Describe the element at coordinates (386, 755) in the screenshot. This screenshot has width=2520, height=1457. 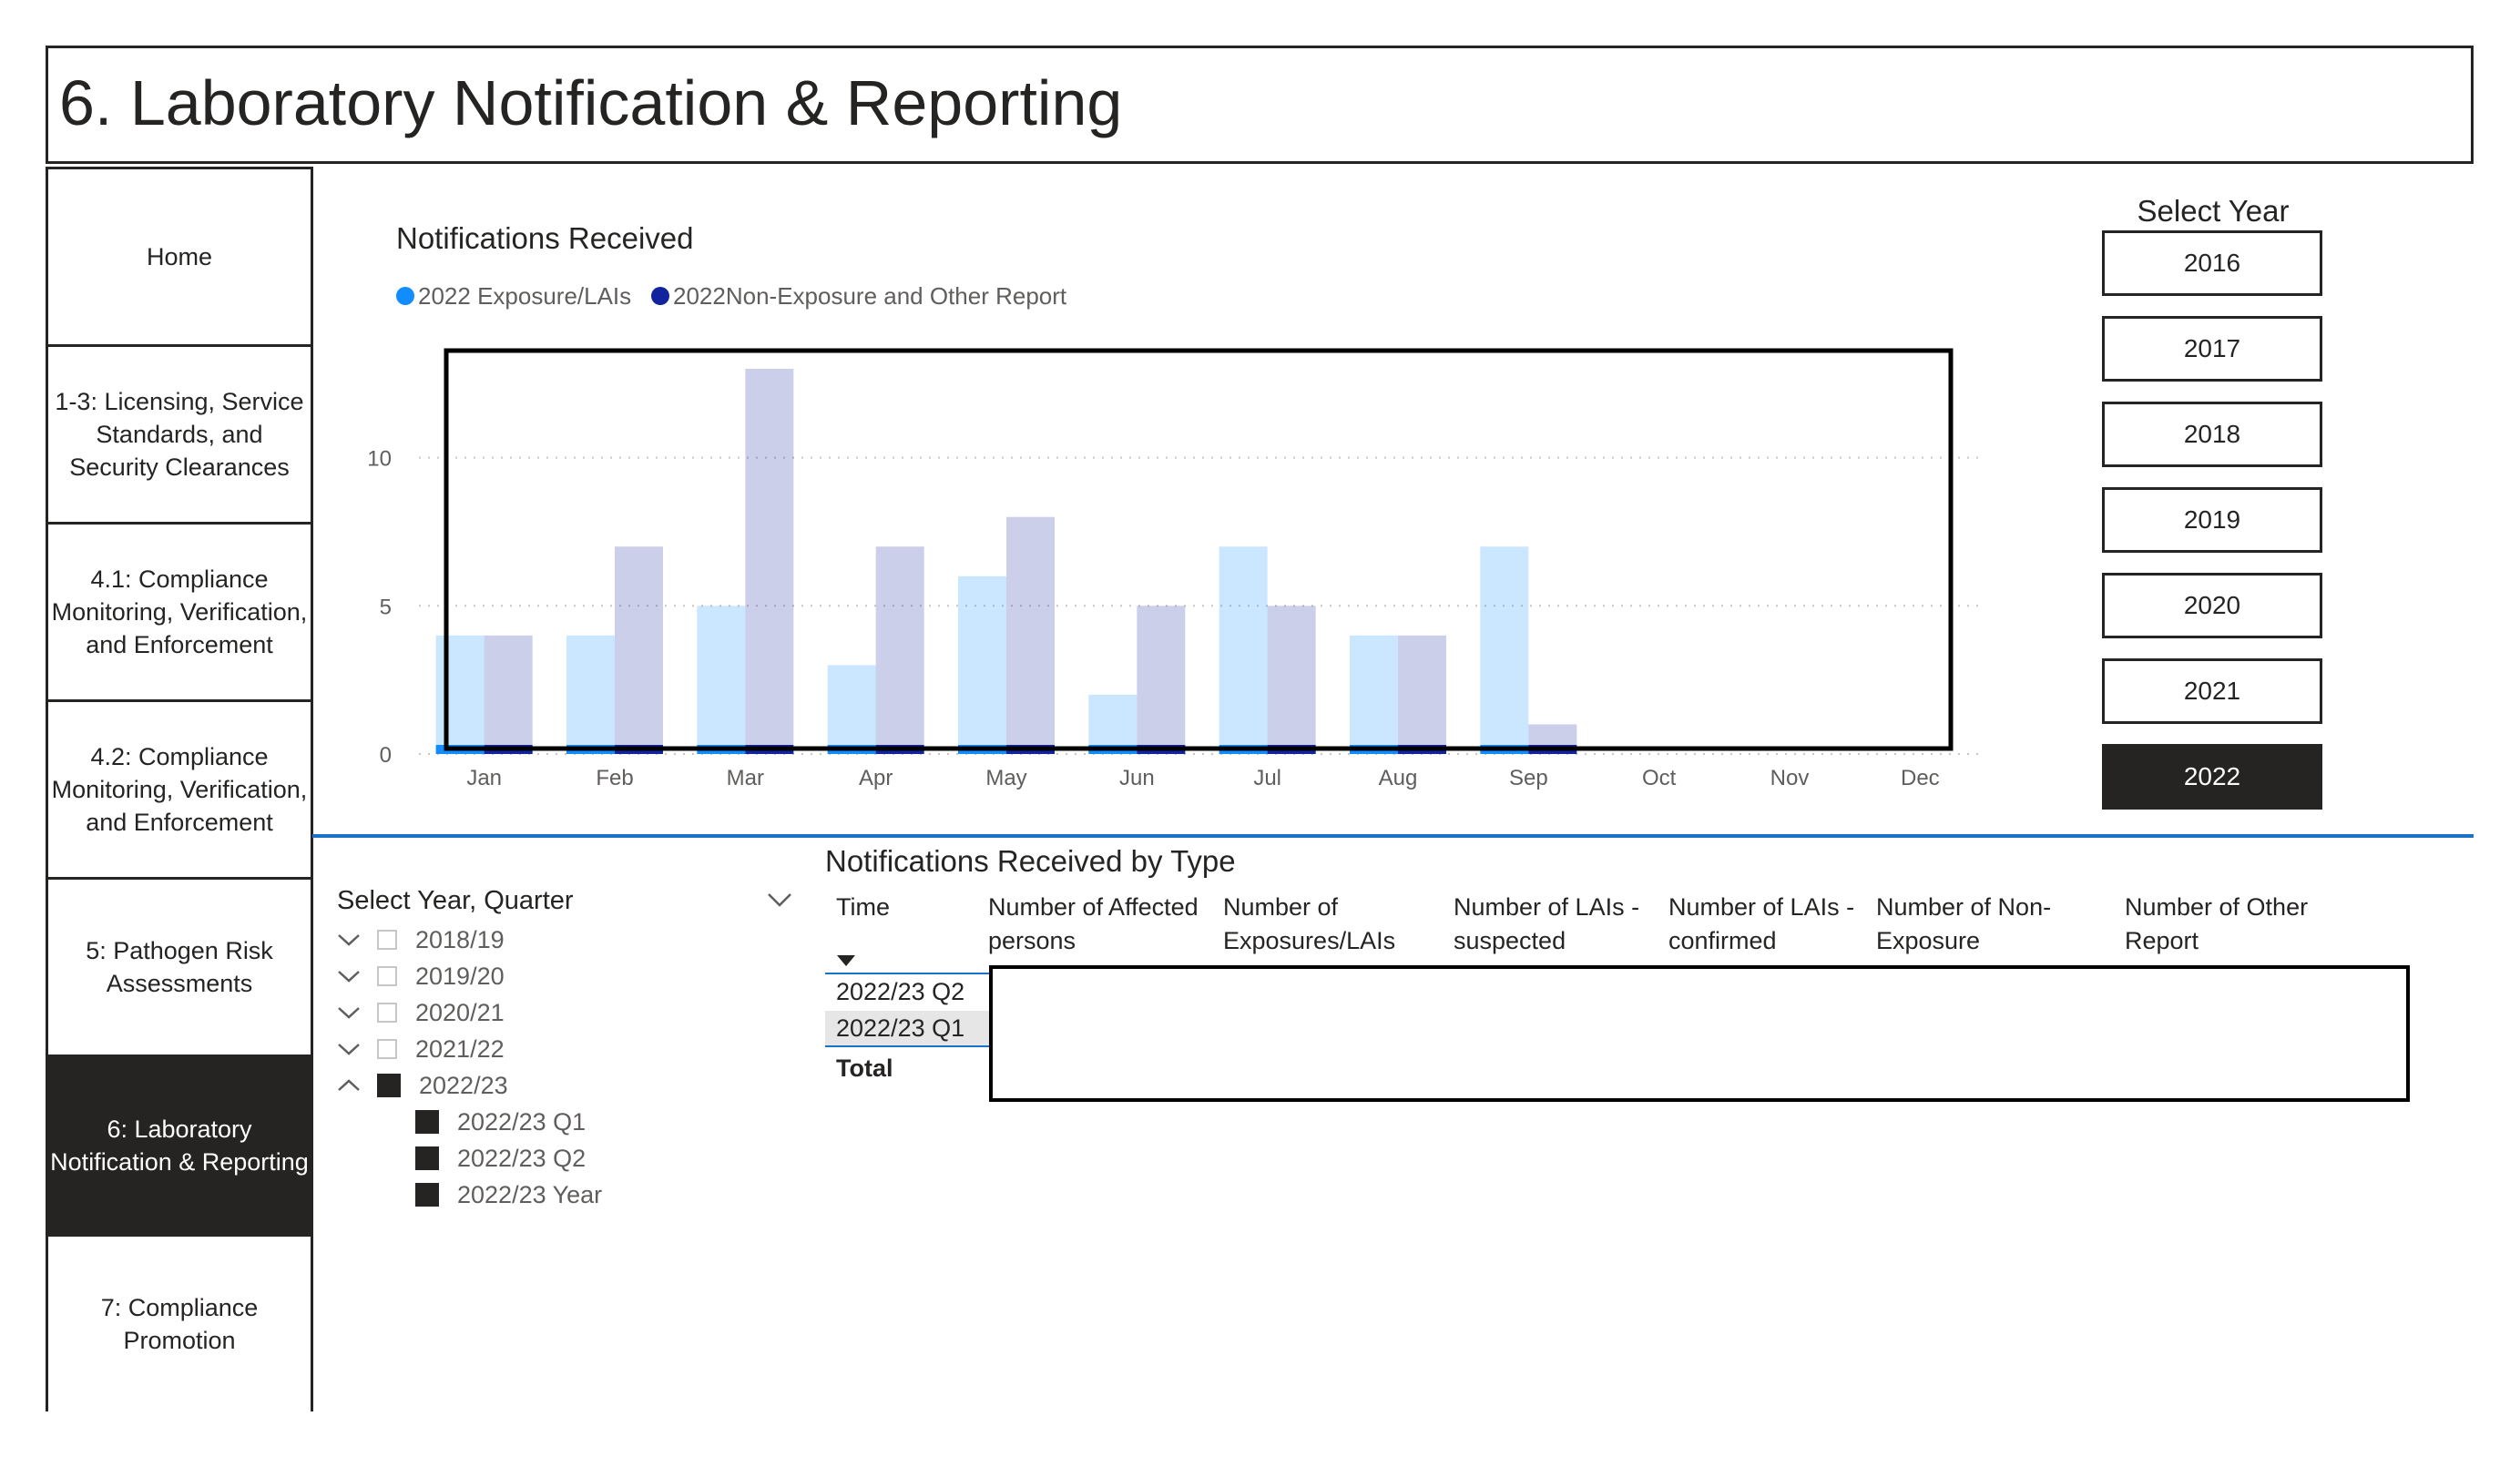
I see `y-tick-label: 0` at that location.